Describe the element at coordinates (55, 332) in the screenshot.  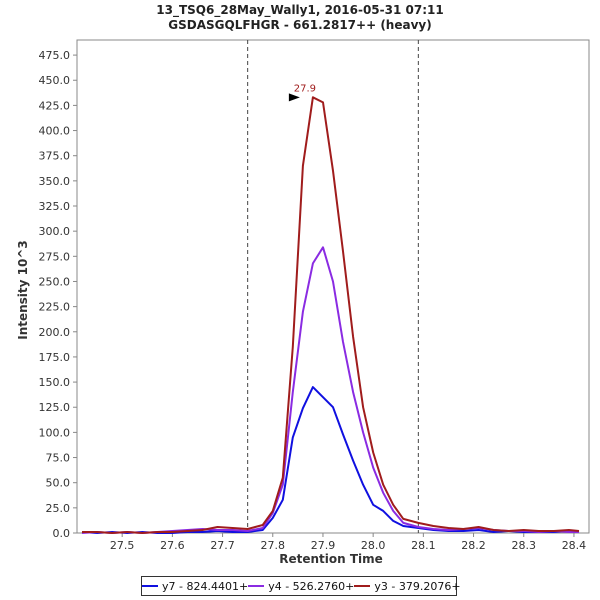
I see `y-tick-label: 200.0` at that location.